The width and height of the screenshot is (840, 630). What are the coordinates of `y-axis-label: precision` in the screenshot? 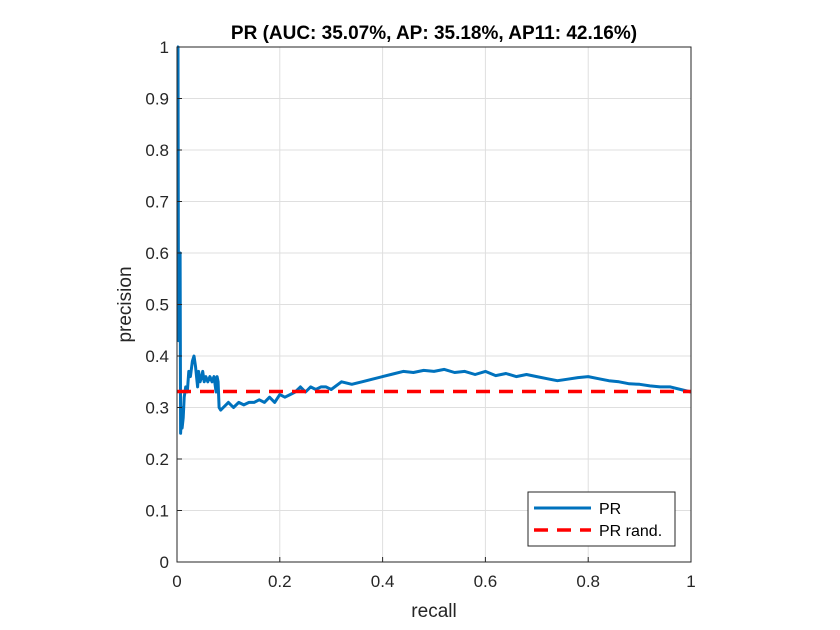 It's located at (125, 304).